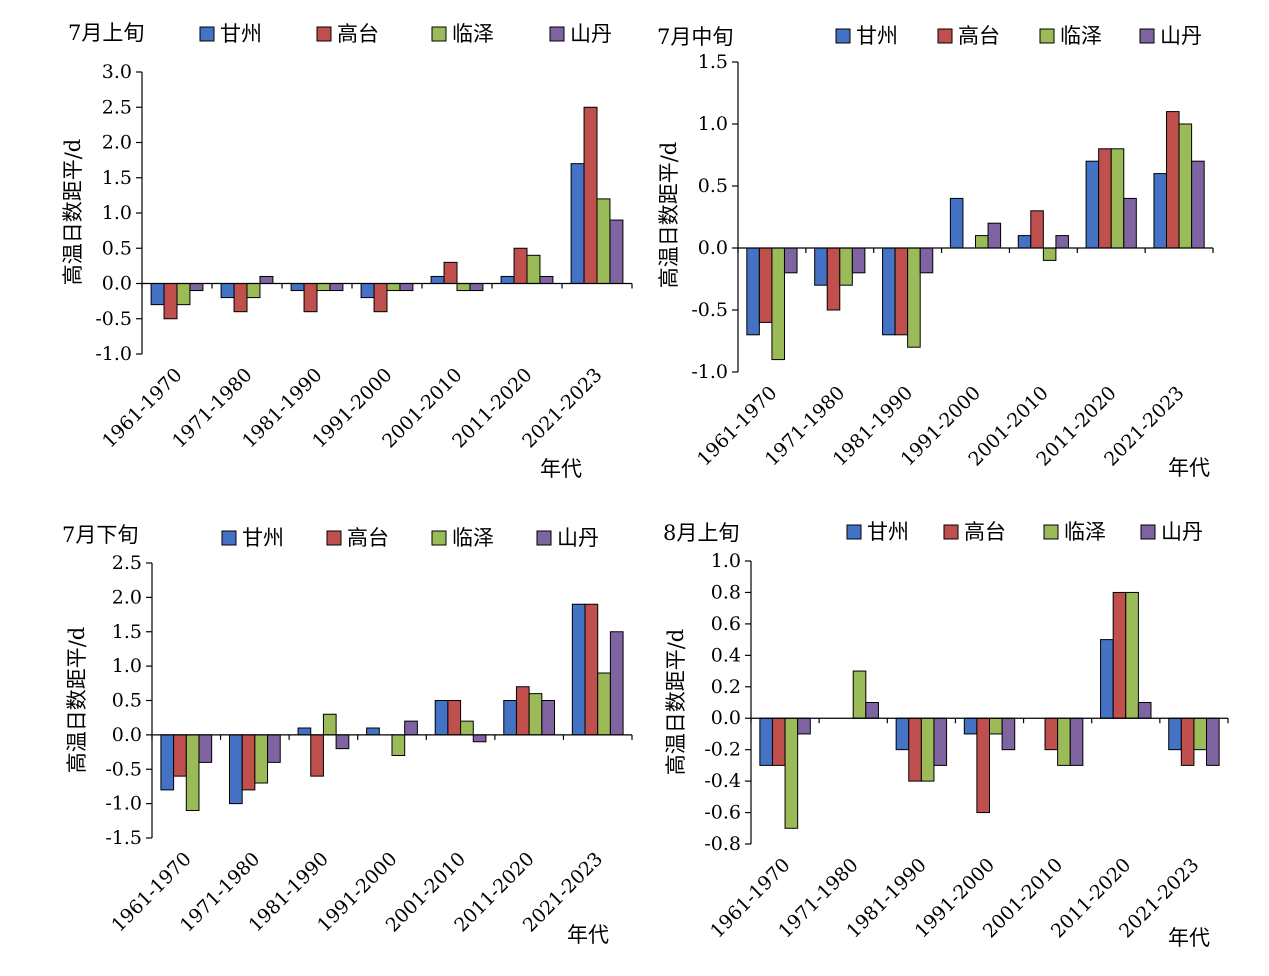 Image resolution: width=1269 pixels, height=976 pixels. Describe the element at coordinates (117, 143) in the screenshot. I see `y-tick-label: 2.0` at that location.